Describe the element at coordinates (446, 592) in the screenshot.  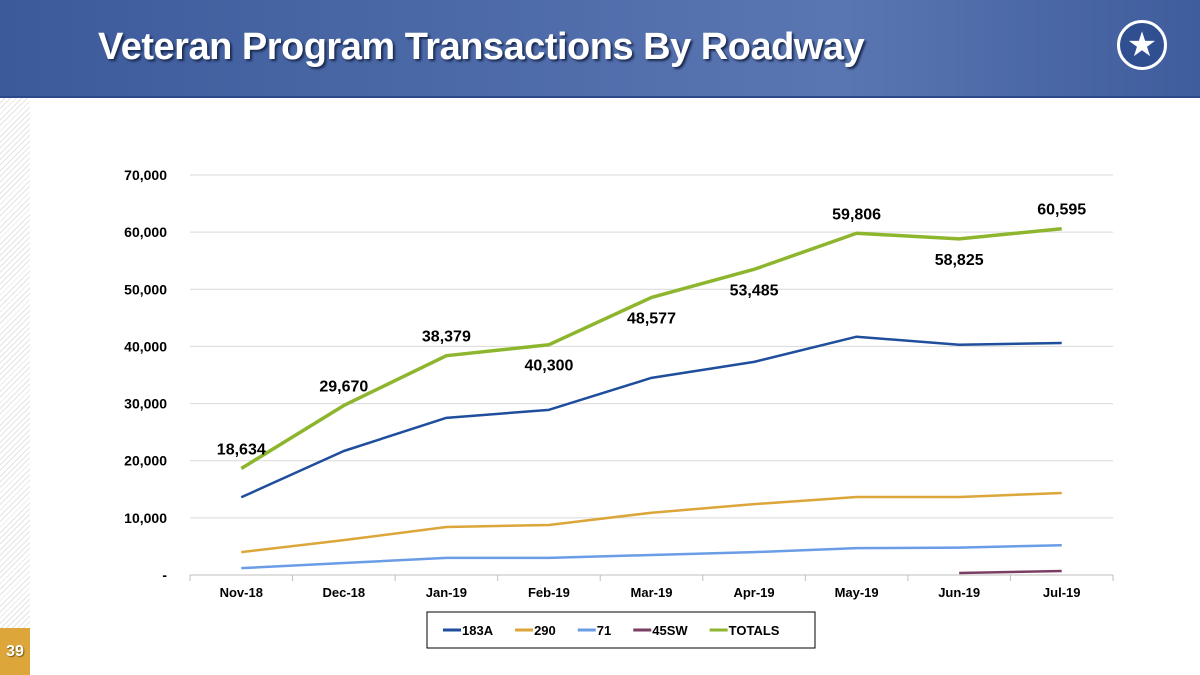
I see `x-tick-label: Jan-19` at that location.